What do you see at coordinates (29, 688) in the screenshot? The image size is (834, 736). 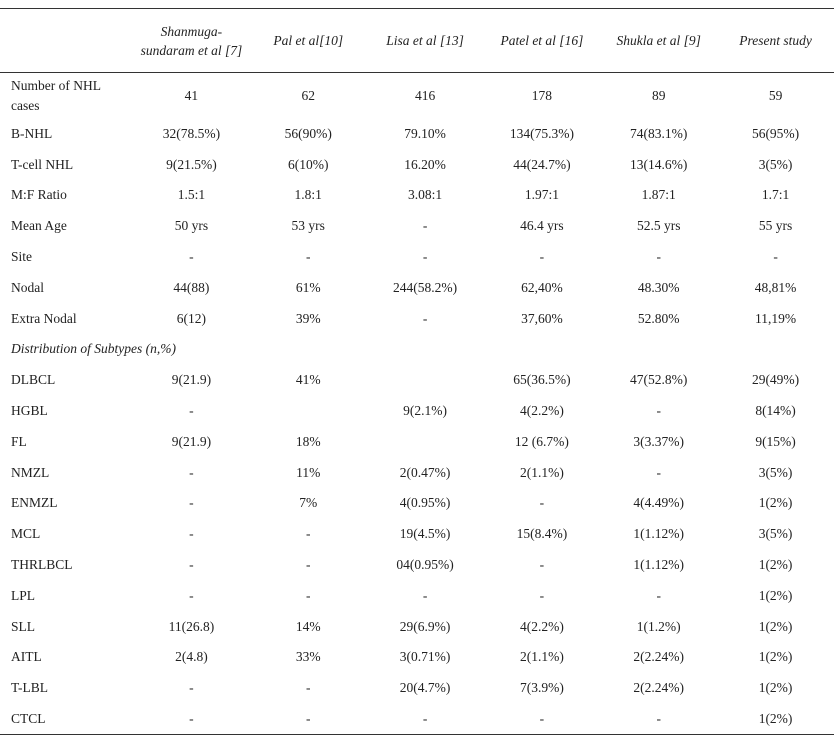 I see `row-label: T-LBL` at bounding box center [29, 688].